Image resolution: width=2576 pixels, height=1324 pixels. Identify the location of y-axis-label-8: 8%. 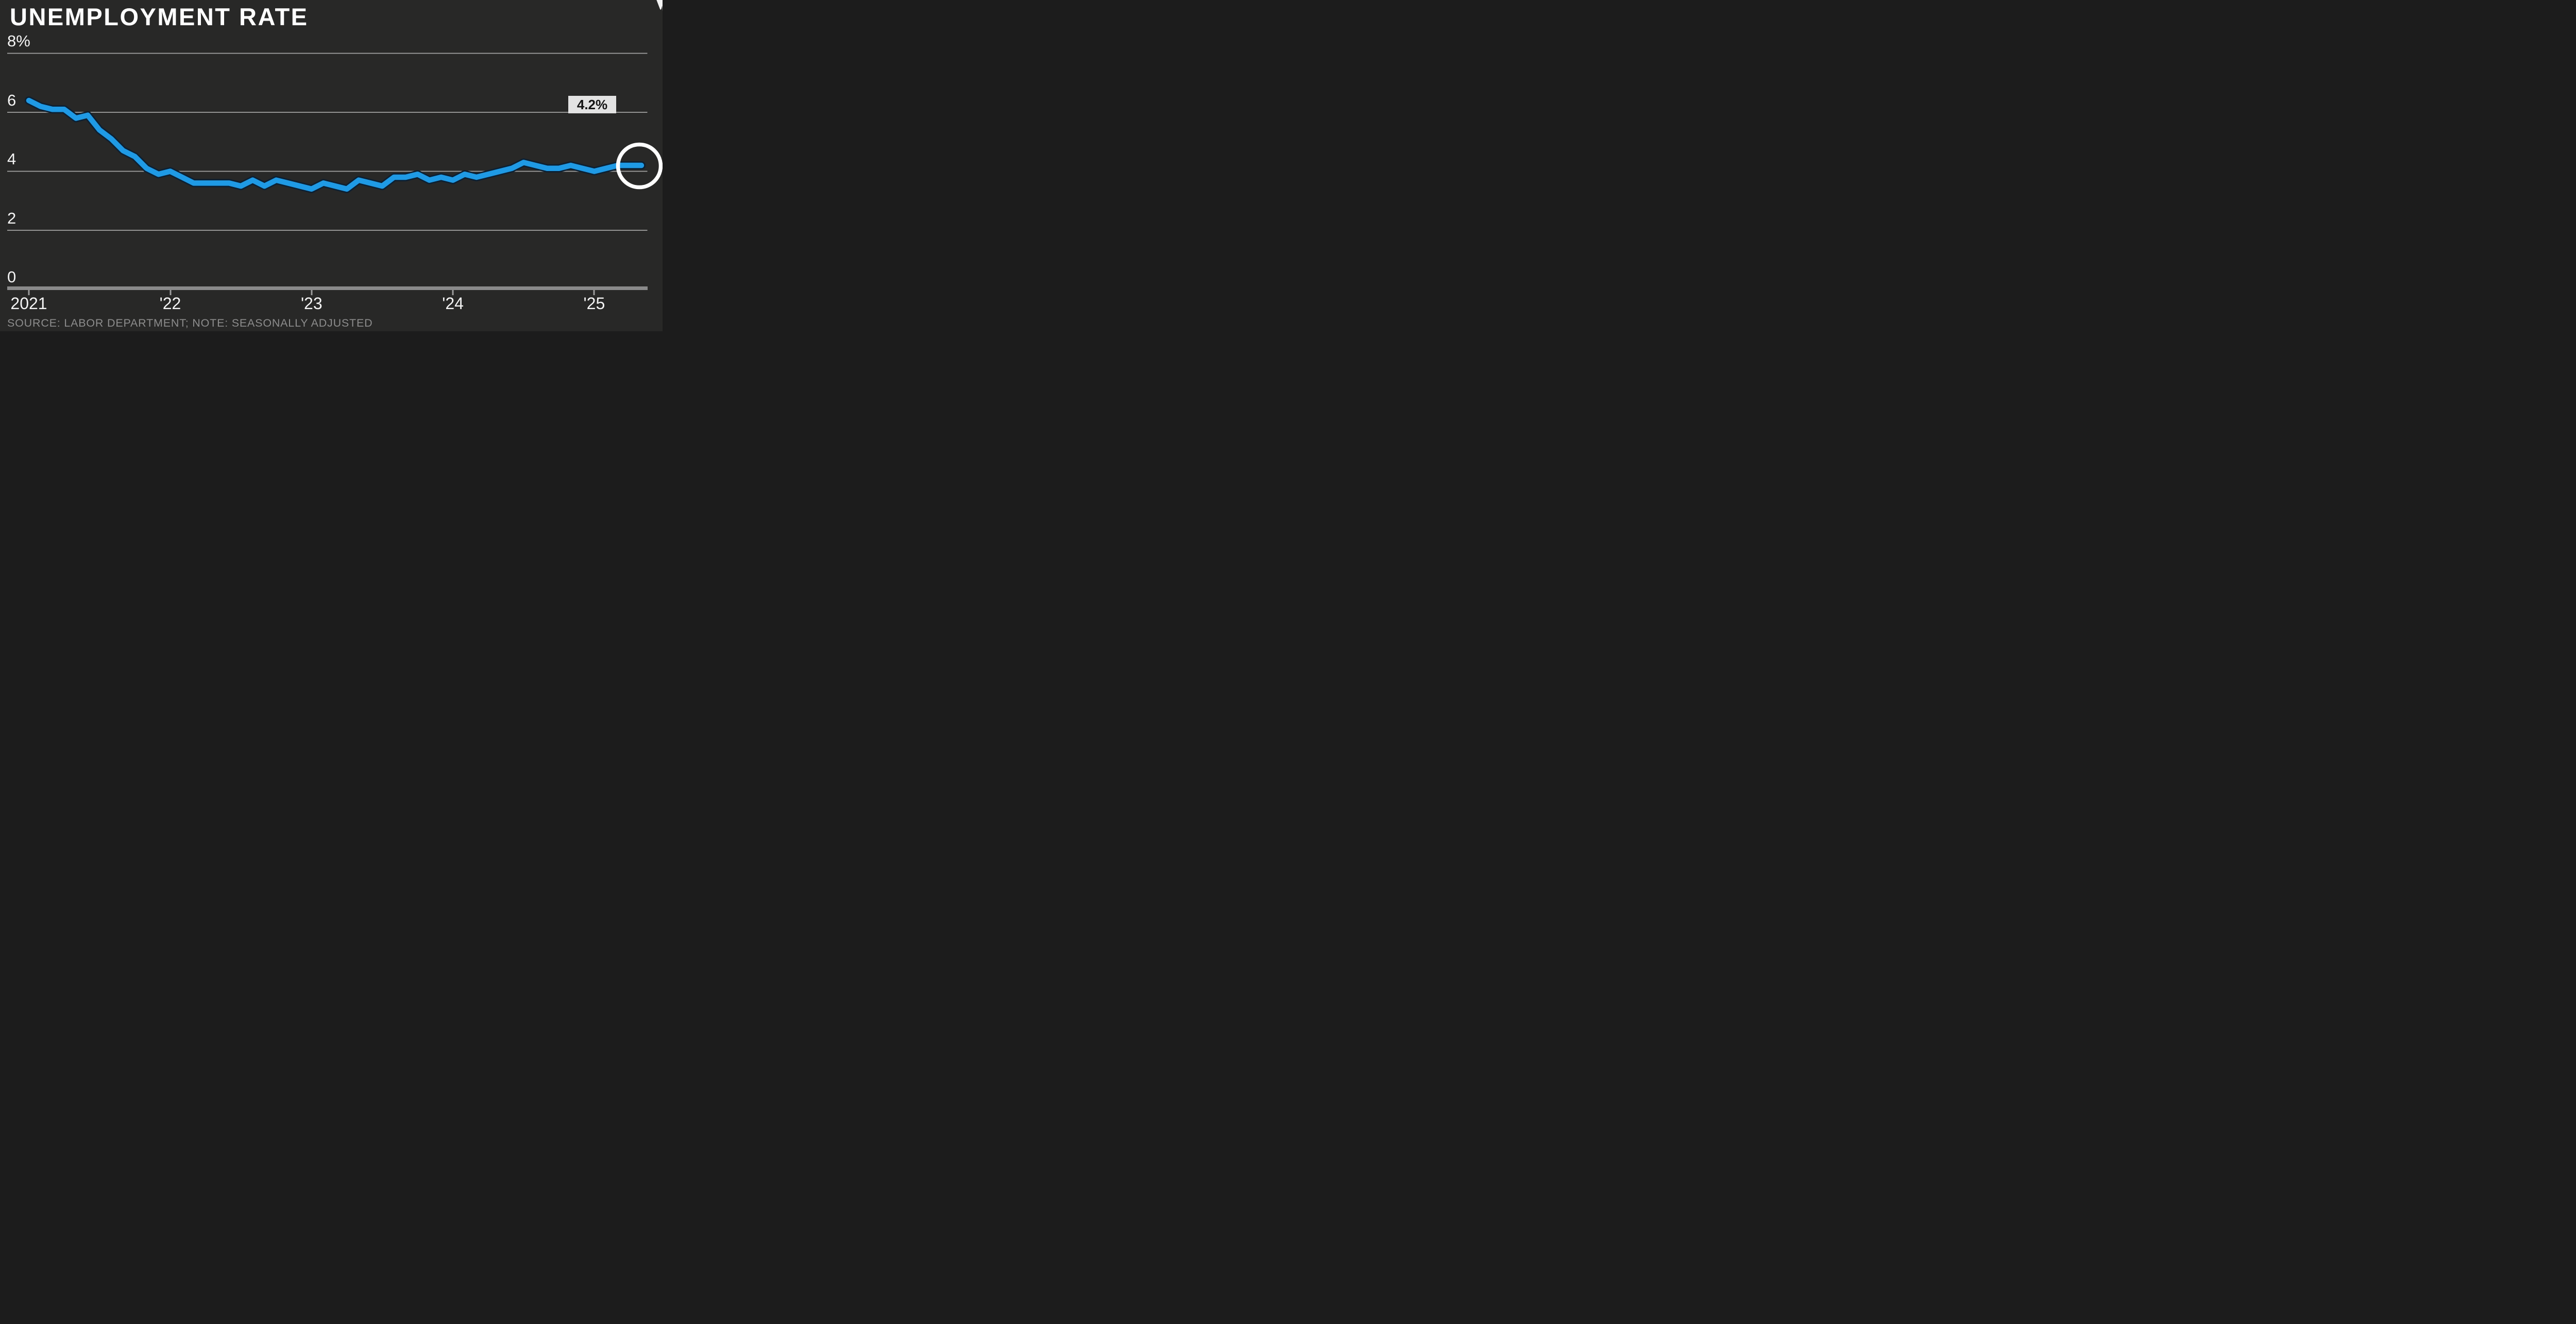
(18, 41).